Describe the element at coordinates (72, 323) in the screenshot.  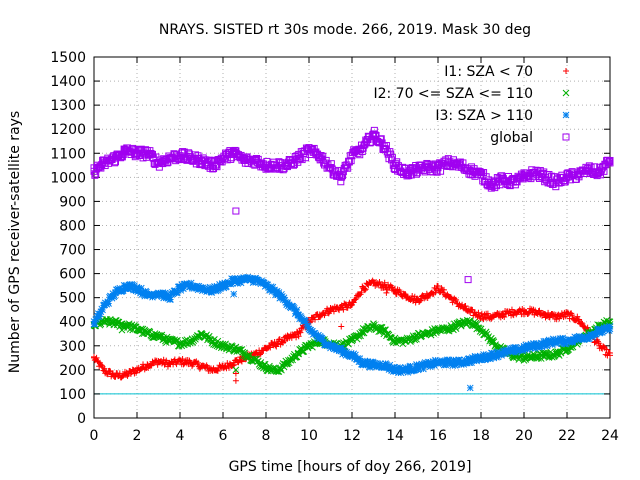
I see `y-tick-label: 400` at that location.